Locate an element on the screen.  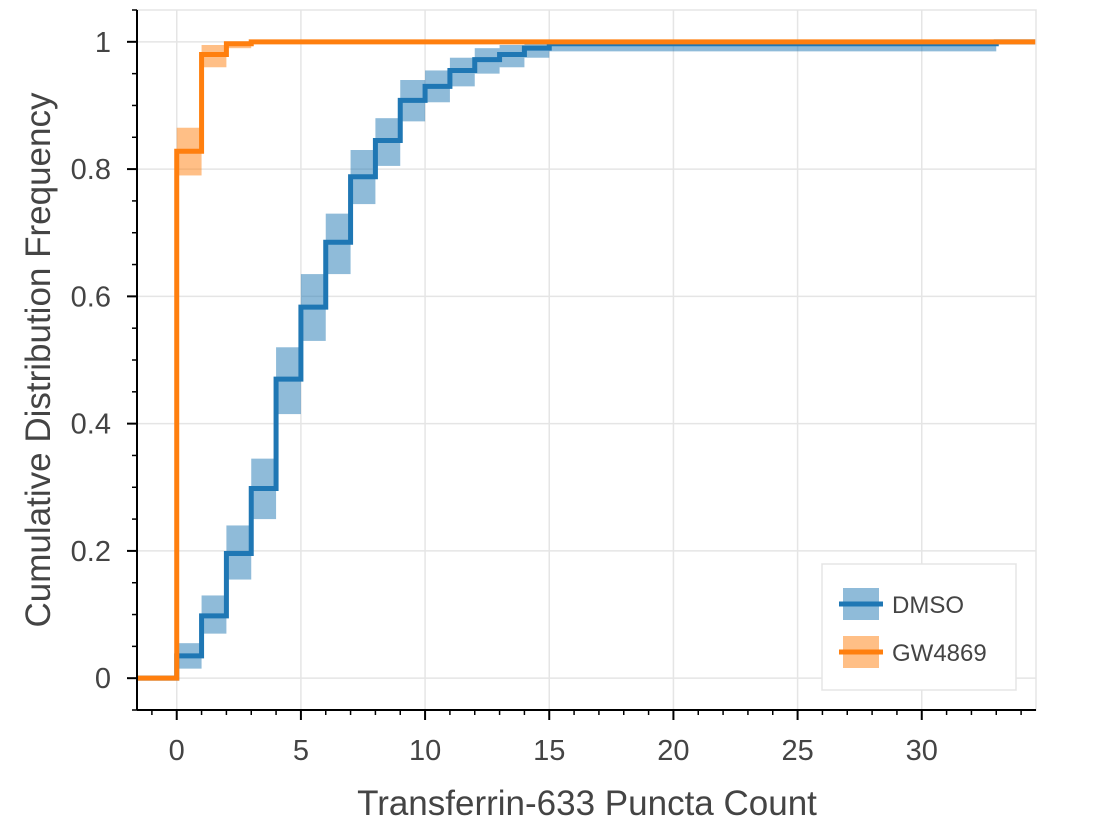
x-tick-label: 30 is located at coordinates (922, 751).